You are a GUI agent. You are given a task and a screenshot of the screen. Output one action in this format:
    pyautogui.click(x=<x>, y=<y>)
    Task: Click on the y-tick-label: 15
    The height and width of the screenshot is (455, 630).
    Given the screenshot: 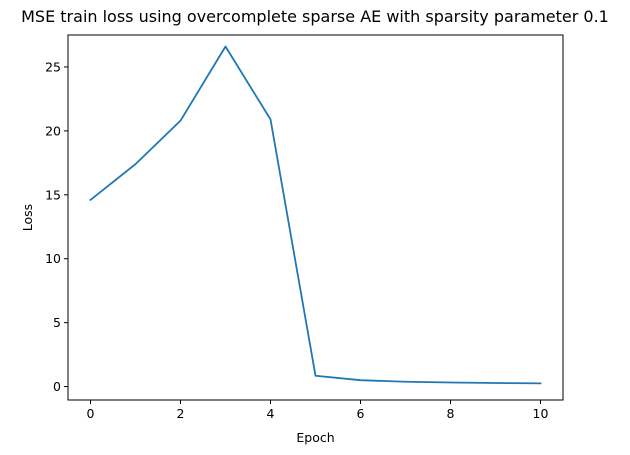 What is the action you would take?
    pyautogui.click(x=53, y=194)
    